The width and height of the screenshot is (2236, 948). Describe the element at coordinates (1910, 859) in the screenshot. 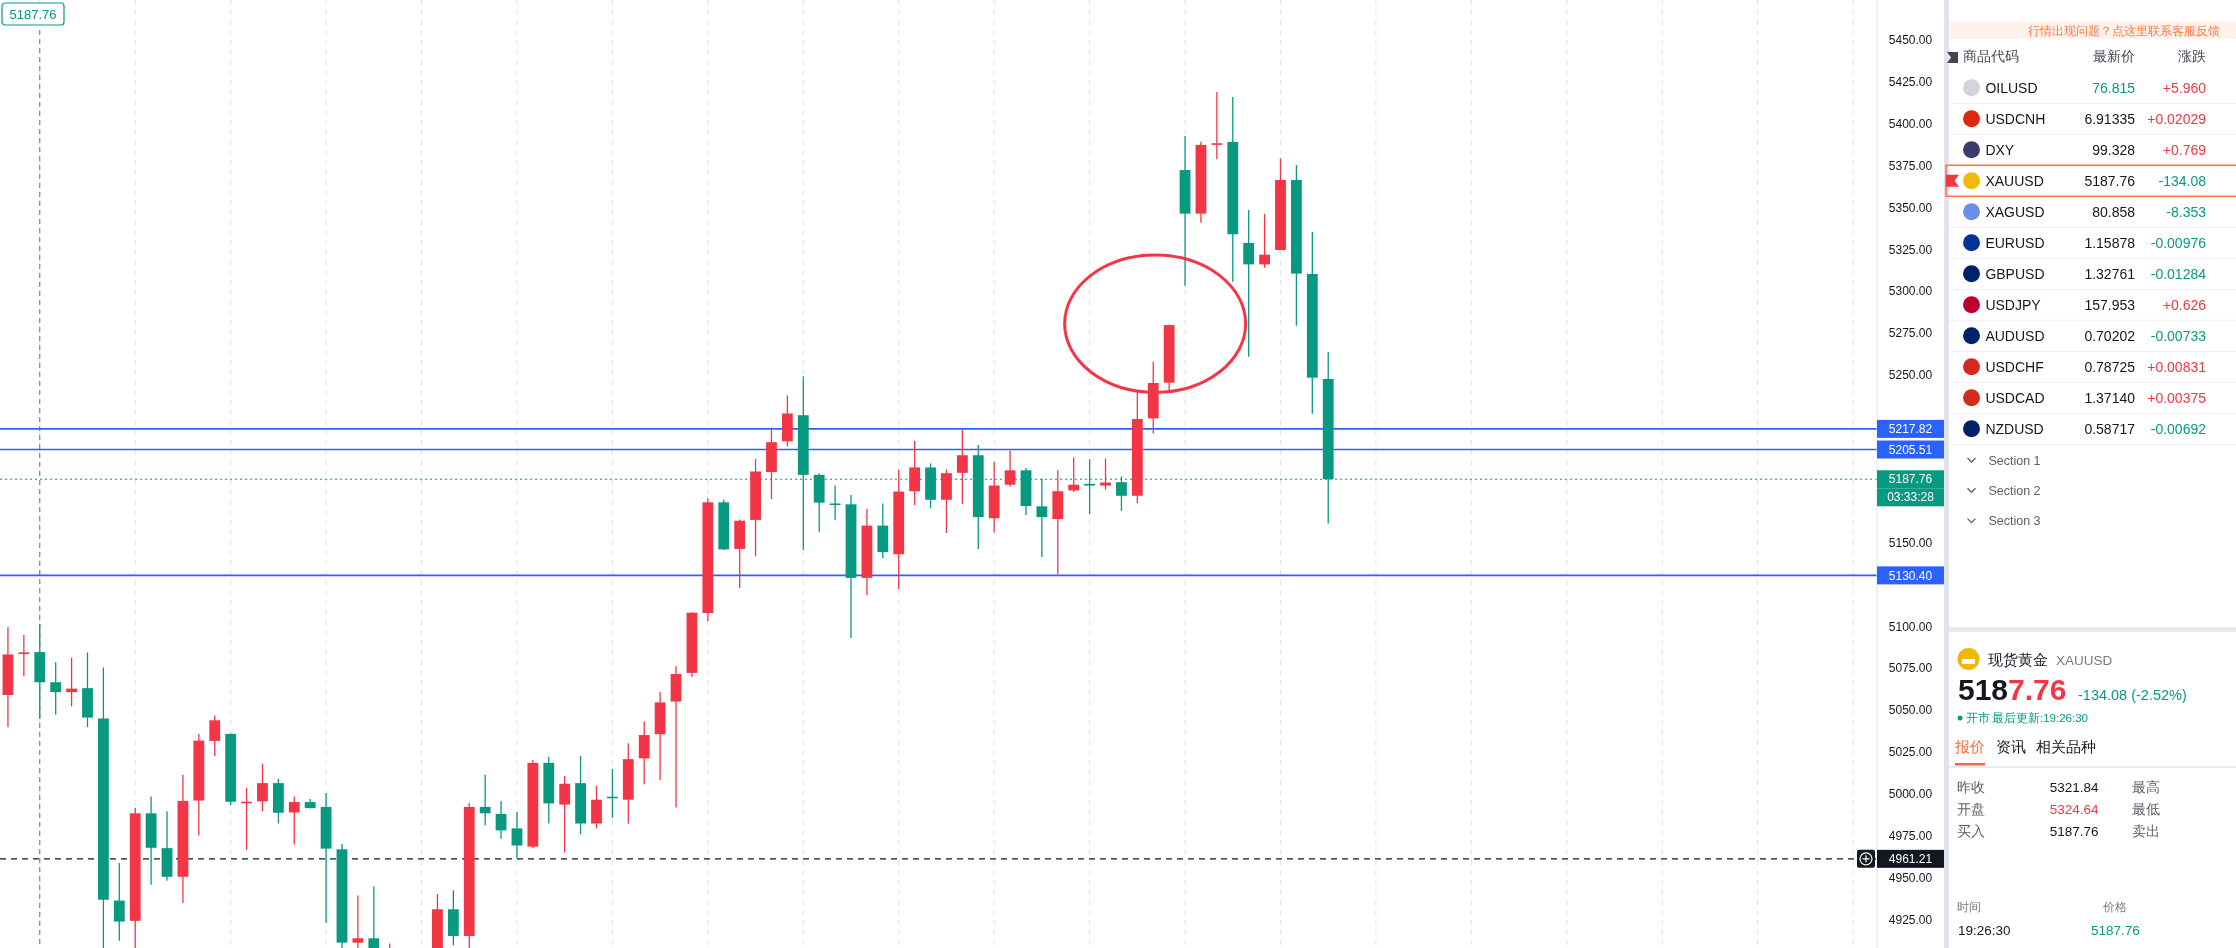

I see `ref-line-label: 4961.21` at that location.